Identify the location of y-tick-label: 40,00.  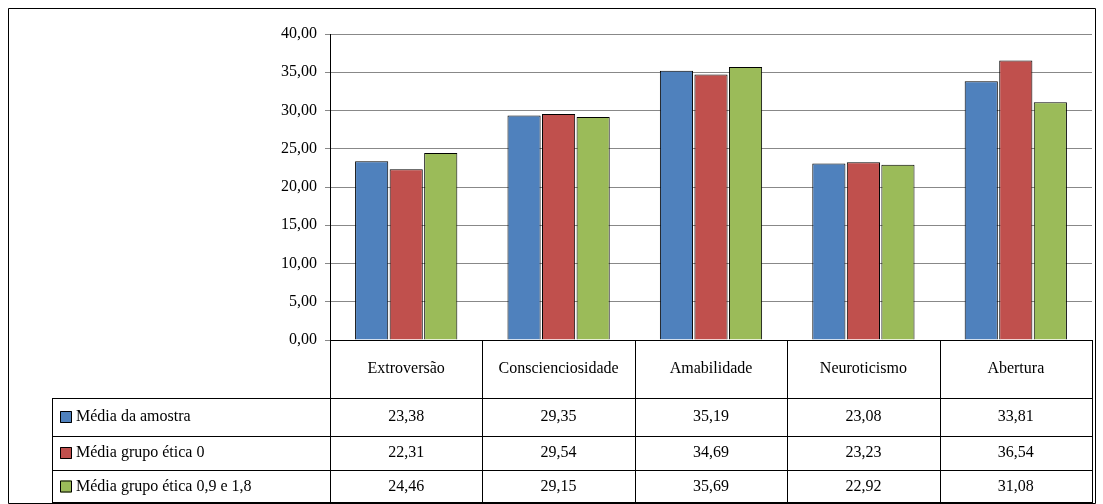
(299, 33).